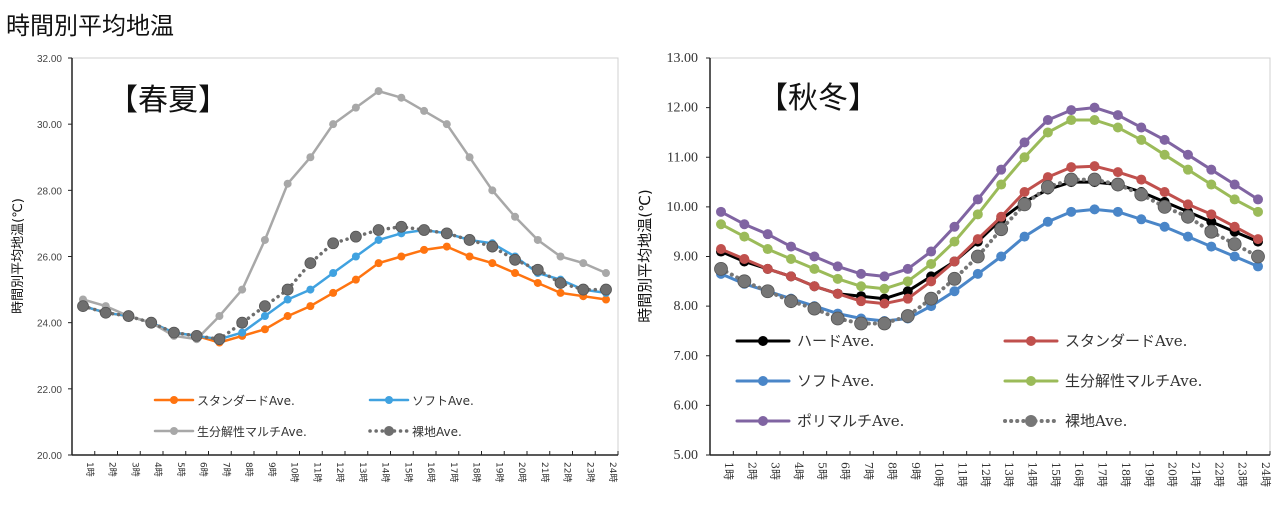  Describe the element at coordinates (804, 341) in the screenshot. I see `legend-entry: ハードAve.` at that location.